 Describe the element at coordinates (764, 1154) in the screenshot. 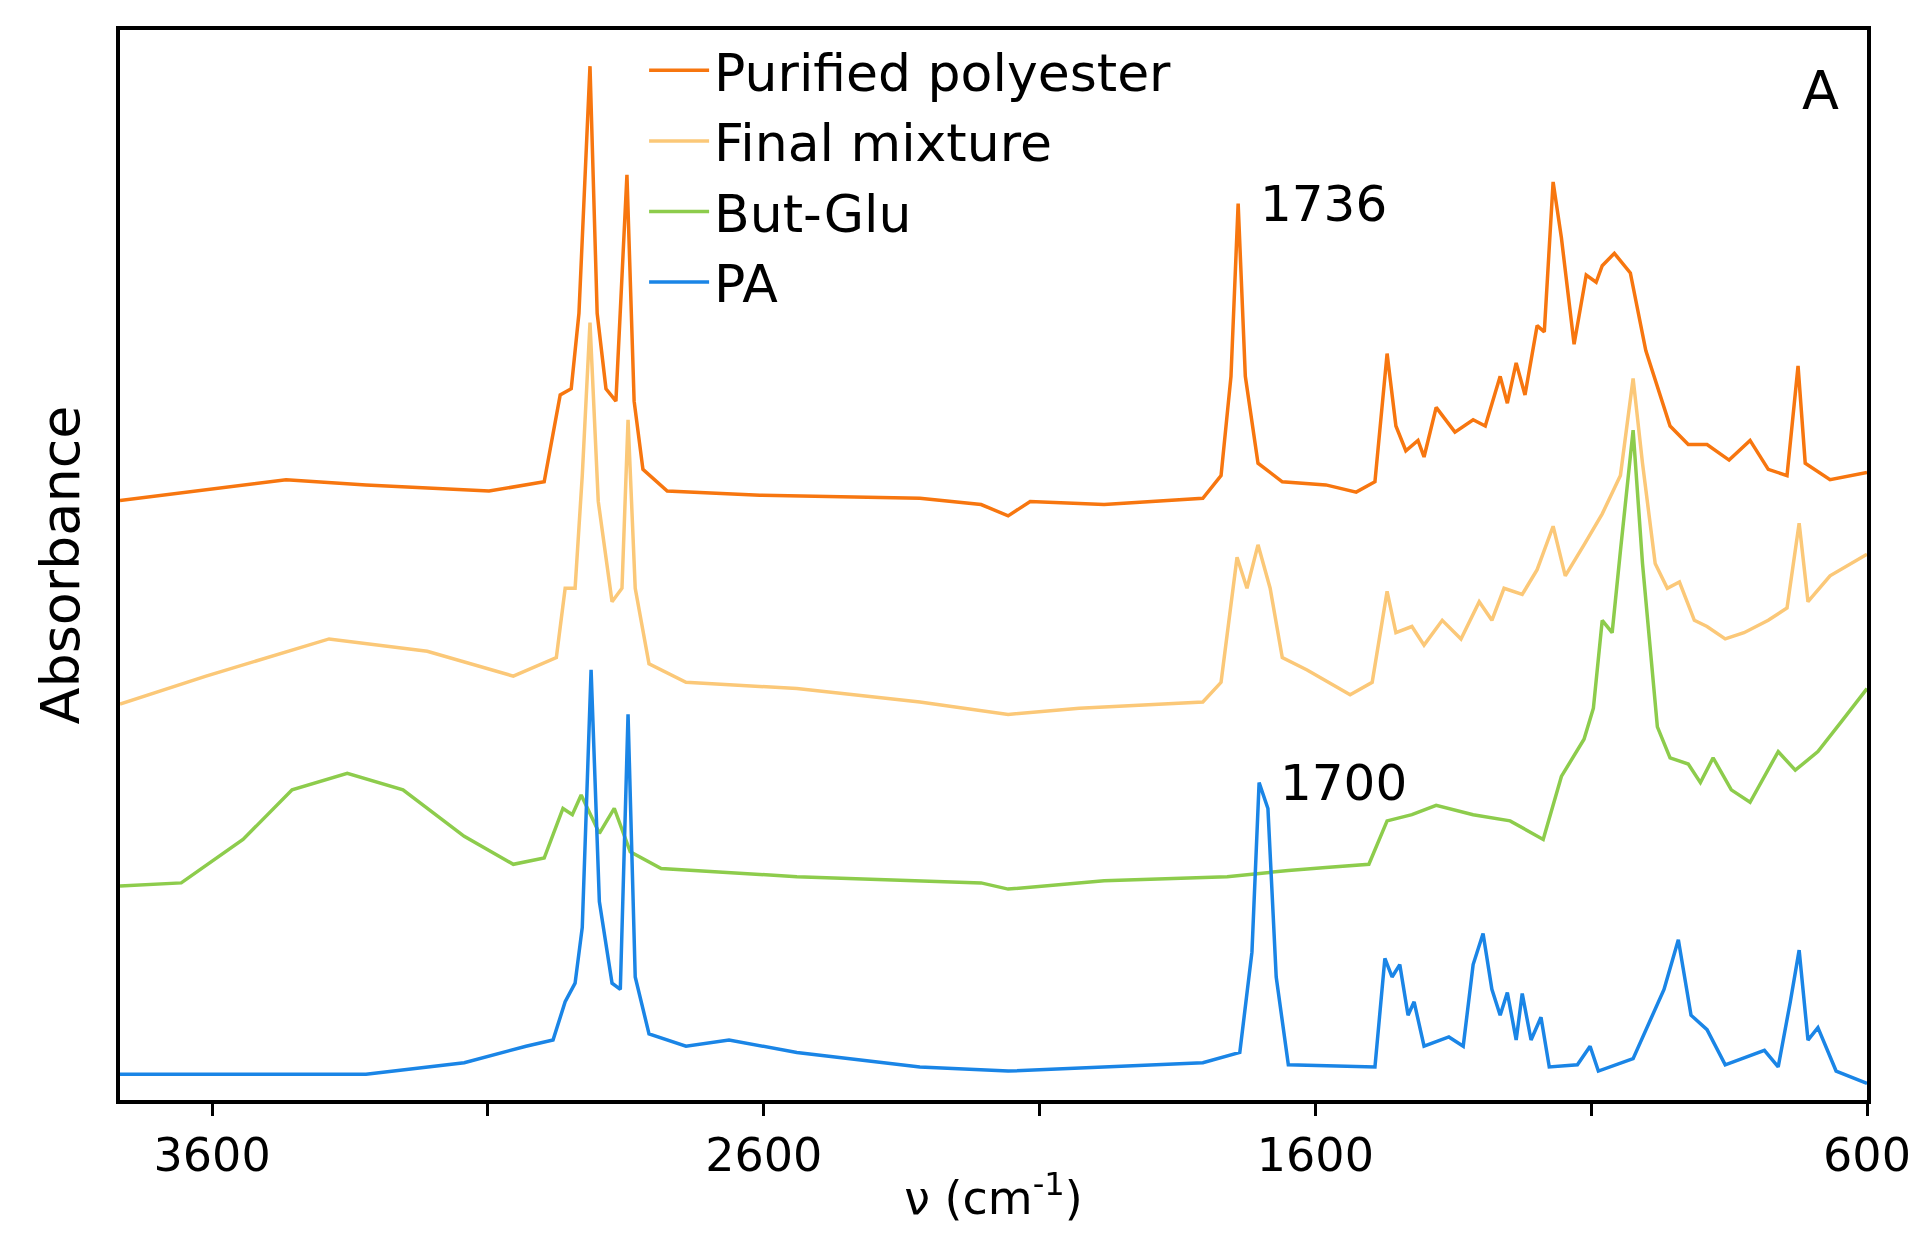

I see `x-tick-label: 2600` at that location.